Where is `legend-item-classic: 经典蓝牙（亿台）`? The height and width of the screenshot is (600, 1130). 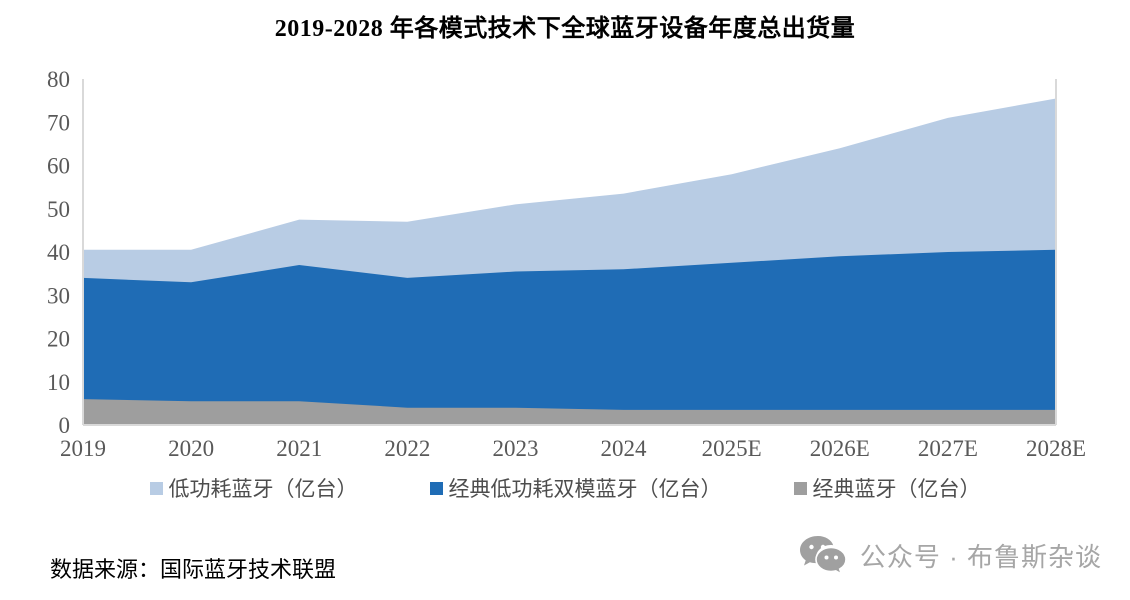
legend-item-classic: 经典蓝牙（亿台） is located at coordinates (887, 488).